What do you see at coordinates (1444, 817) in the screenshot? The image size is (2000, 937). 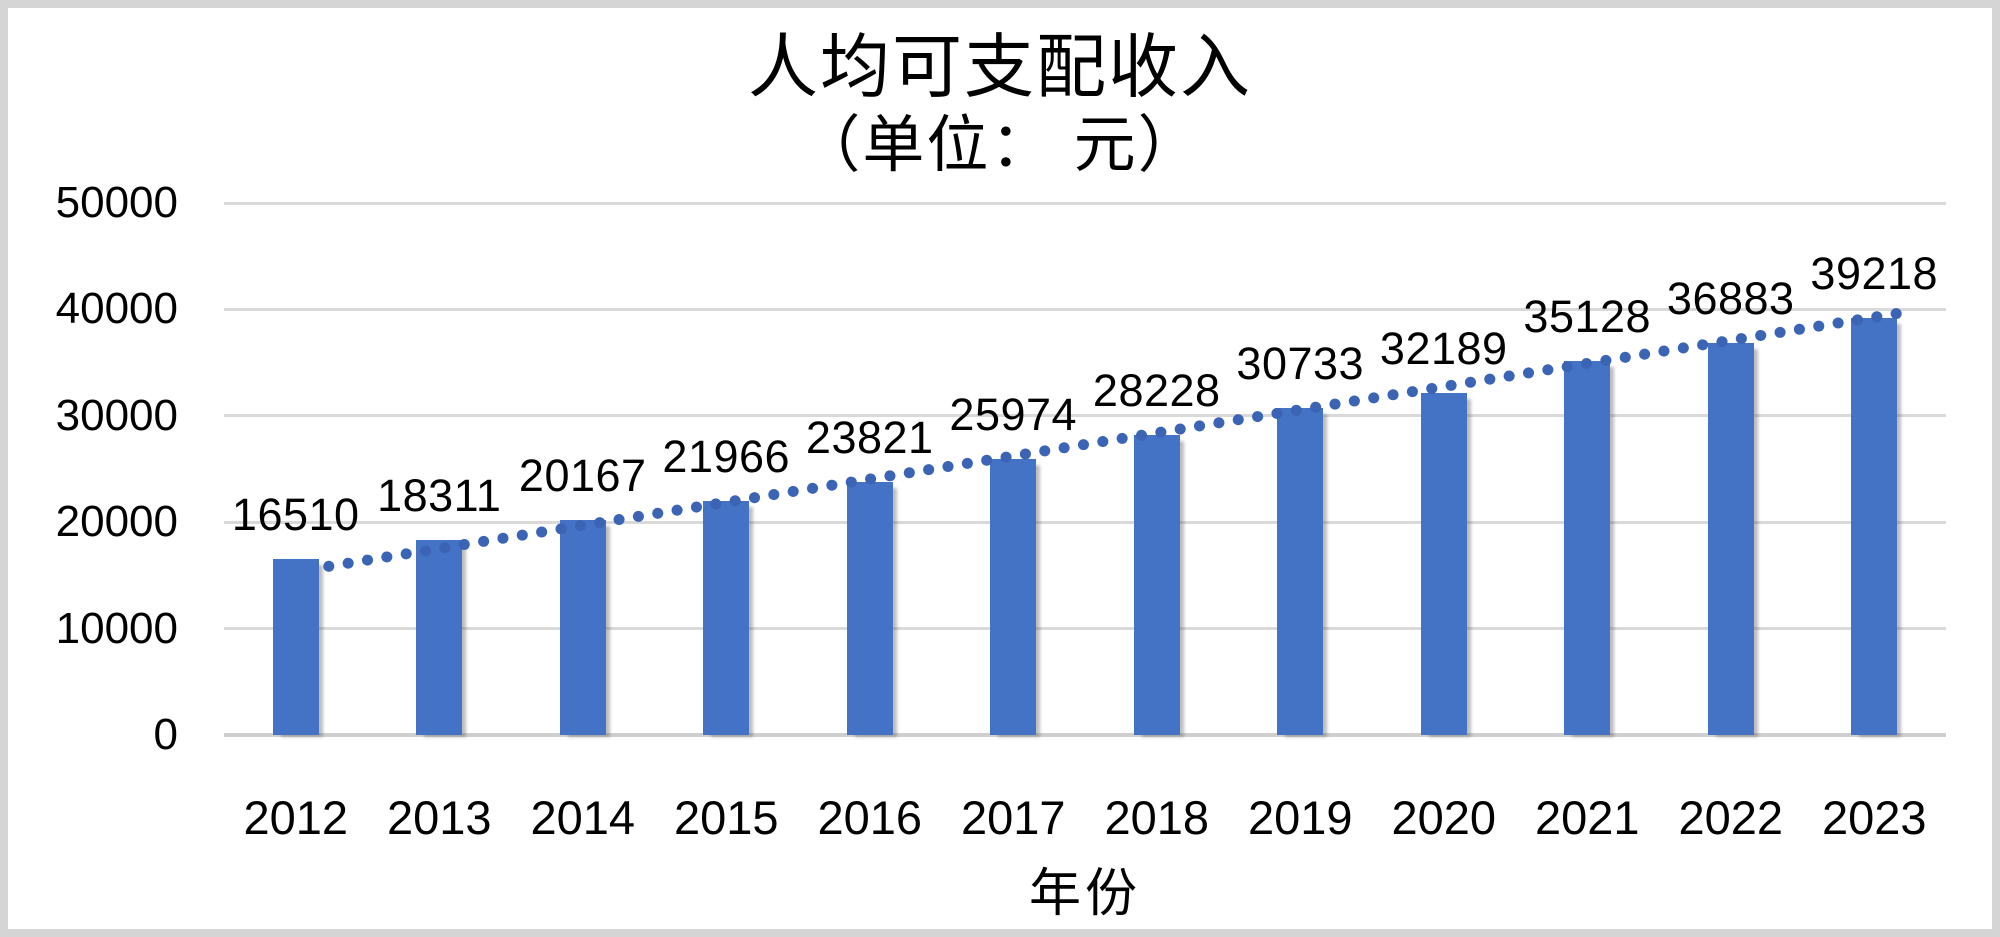 I see `x-tick-label: 2020` at bounding box center [1444, 817].